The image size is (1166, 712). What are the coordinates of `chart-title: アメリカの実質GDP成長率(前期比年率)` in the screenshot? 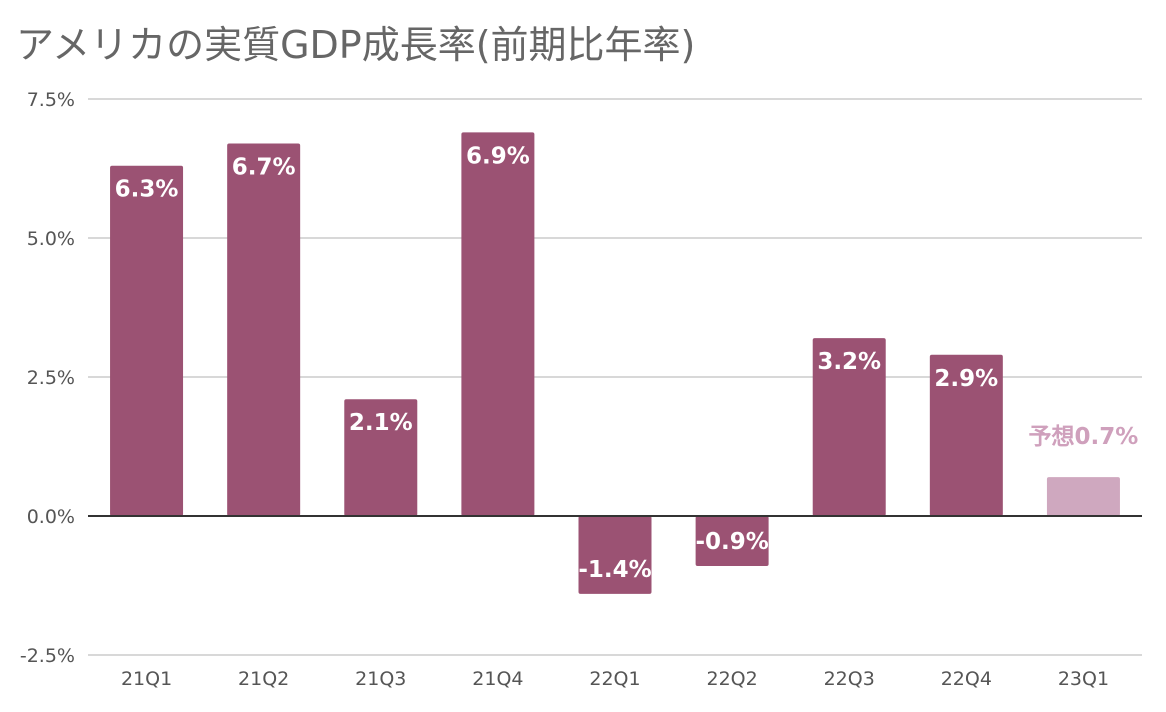 It's located at (356, 45).